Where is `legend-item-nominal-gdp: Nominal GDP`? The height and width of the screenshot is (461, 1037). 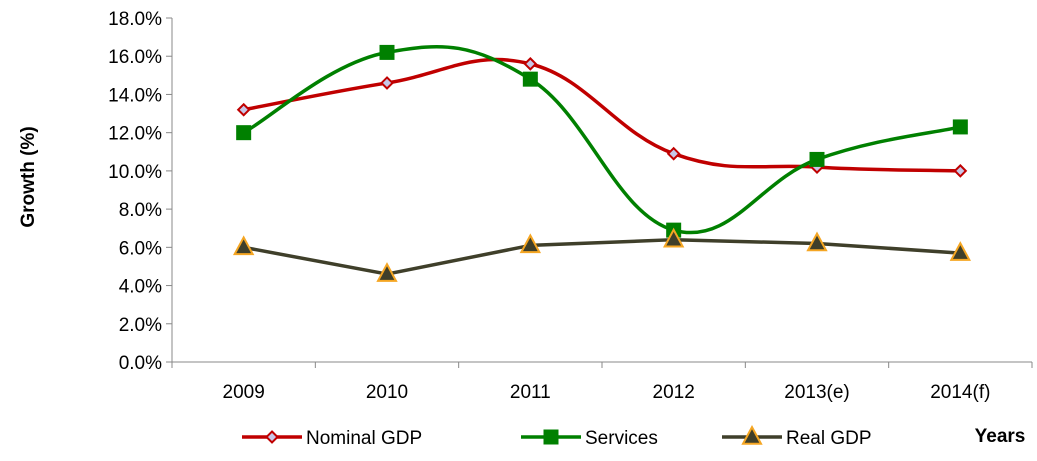
legend-item-nominal-gdp: Nominal GDP is located at coordinates (332, 438).